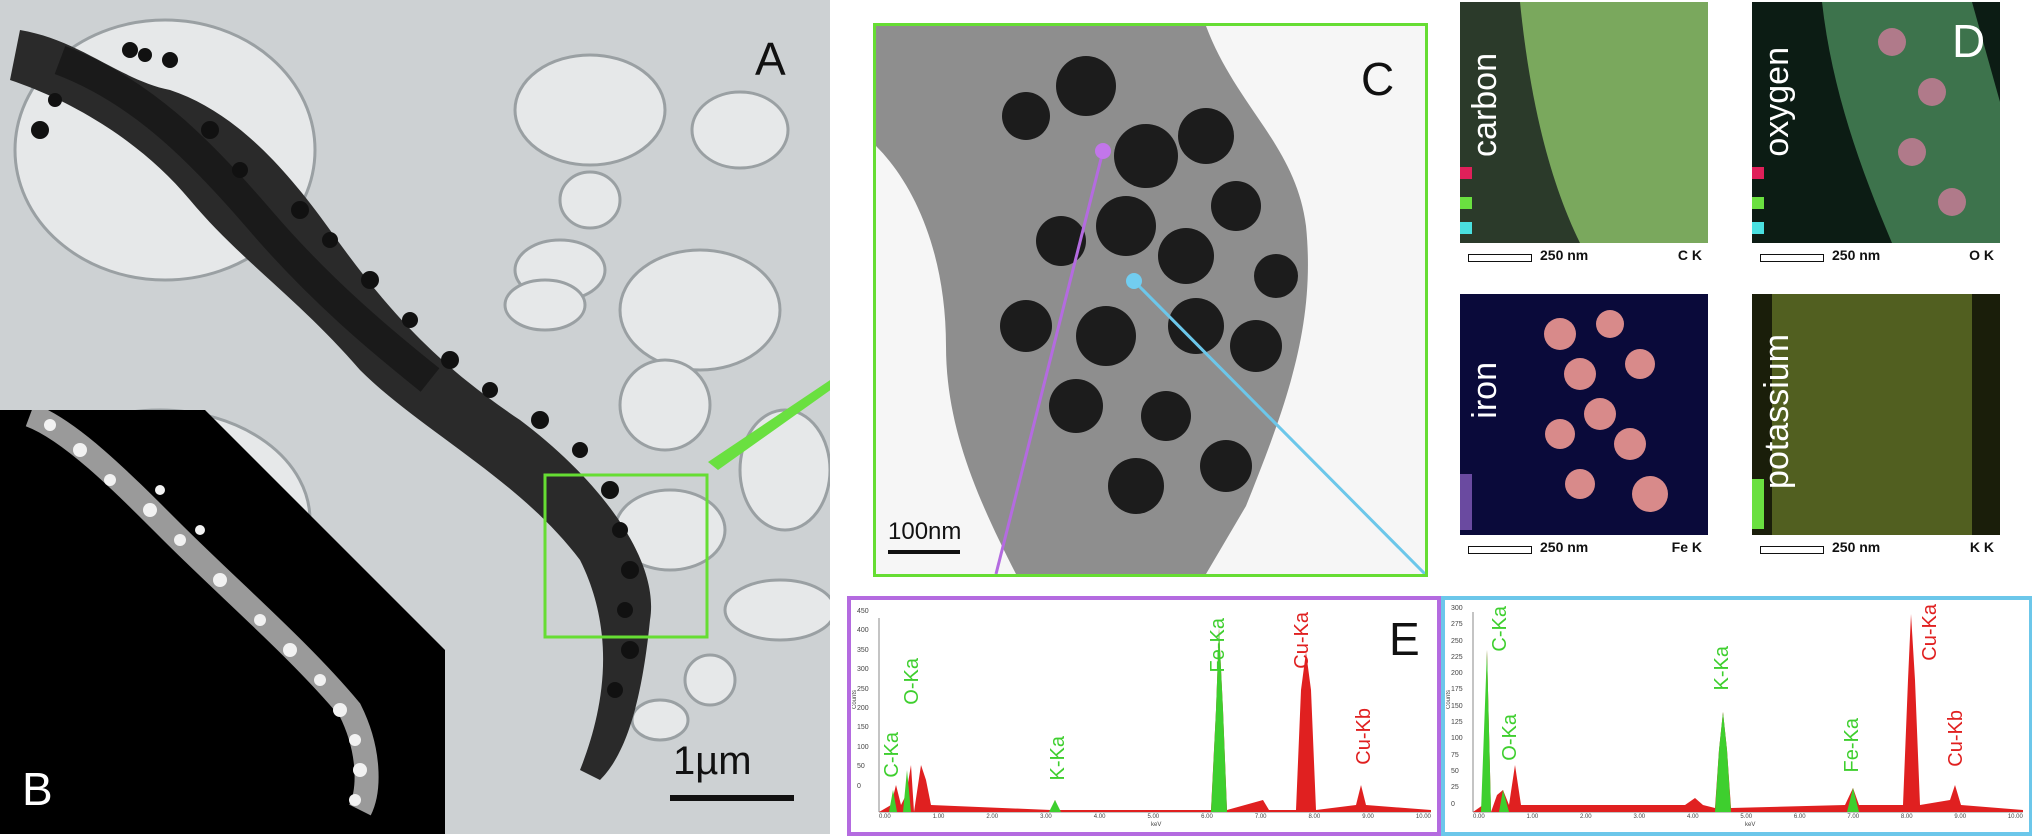  What do you see at coordinates (1457, 657) in the screenshot?
I see `y-tick: 225` at bounding box center [1457, 657].